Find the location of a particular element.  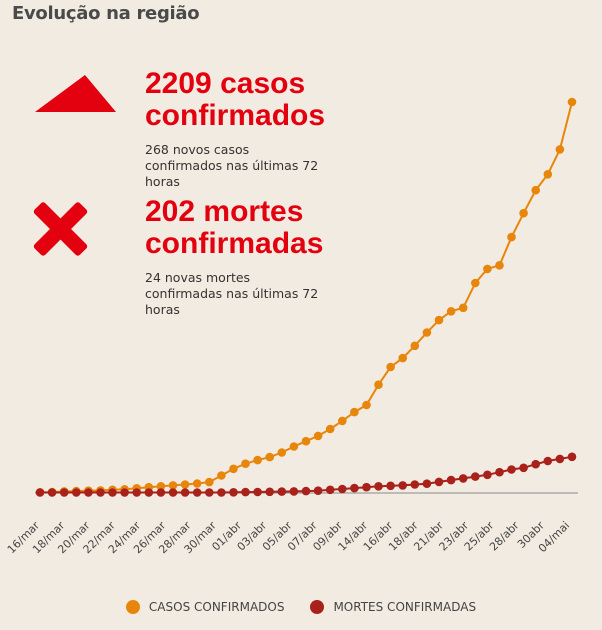

x-mark-icon is located at coordinates (60, 229).